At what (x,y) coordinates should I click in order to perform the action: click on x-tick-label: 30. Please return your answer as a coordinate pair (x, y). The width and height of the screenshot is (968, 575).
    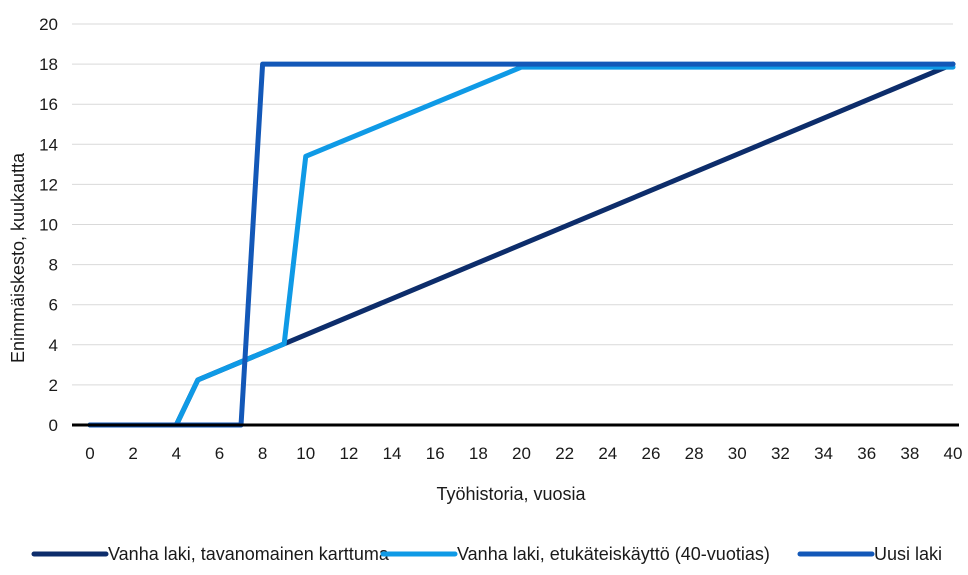
    Looking at the image, I should click on (737, 453).